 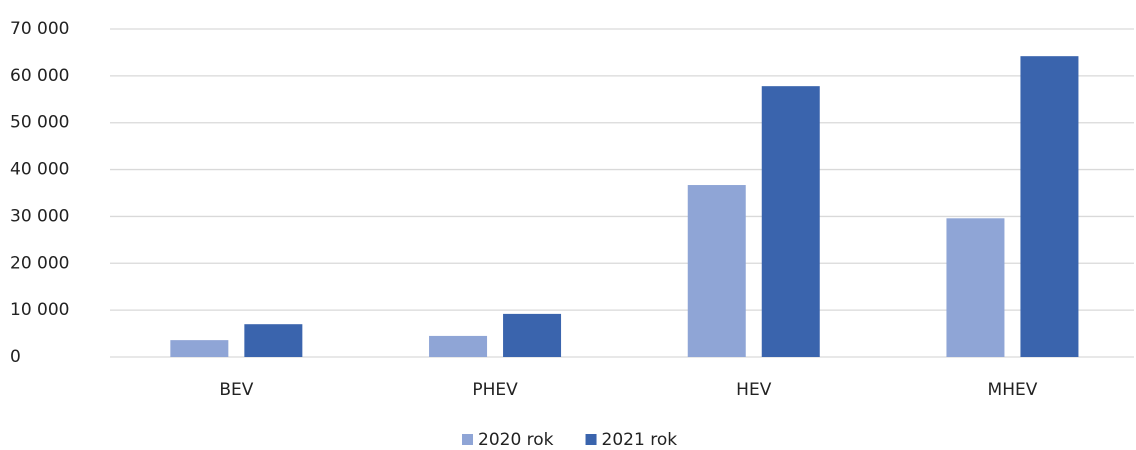 What do you see at coordinates (495, 390) in the screenshot?
I see `x-tick-label: PHEV` at bounding box center [495, 390].